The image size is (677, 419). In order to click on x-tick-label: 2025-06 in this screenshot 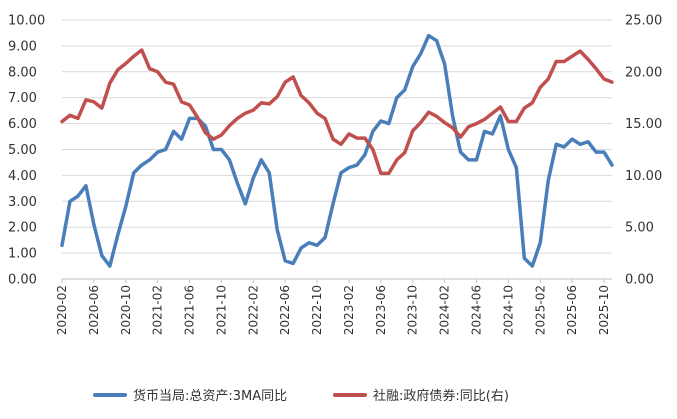, I will do `click(572, 310)`.